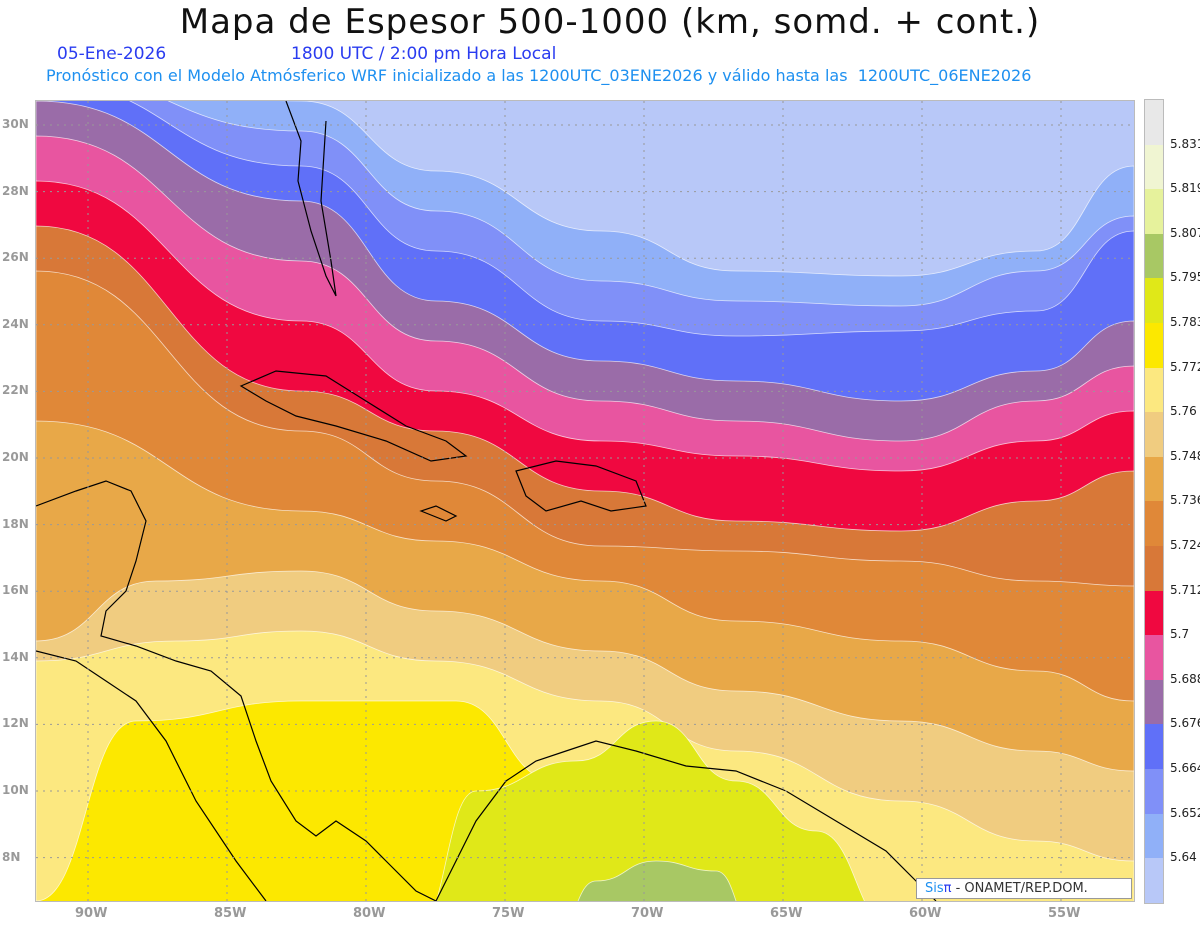 The width and height of the screenshot is (1200, 927). What do you see at coordinates (1183, 857) in the screenshot?
I see `colorbar-label: 5.64` at bounding box center [1183, 857].